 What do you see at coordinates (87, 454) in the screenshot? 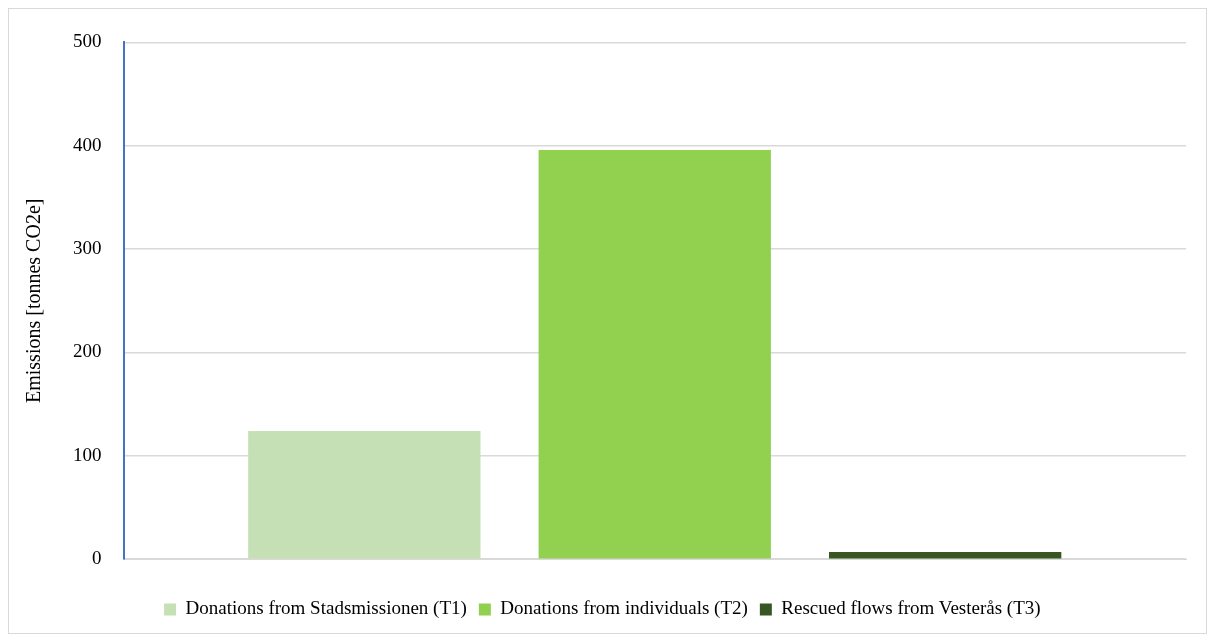
I see `y-tick-label: 100` at bounding box center [87, 454].